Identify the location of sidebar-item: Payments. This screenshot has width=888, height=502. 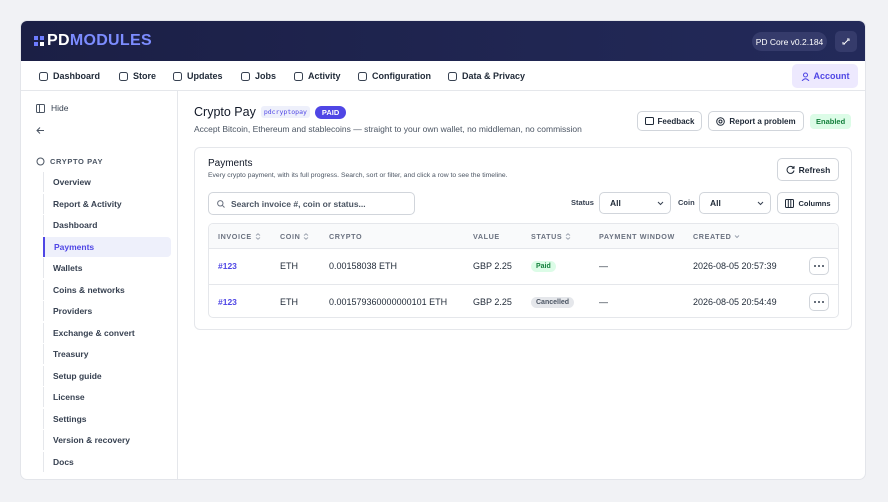
(107, 246).